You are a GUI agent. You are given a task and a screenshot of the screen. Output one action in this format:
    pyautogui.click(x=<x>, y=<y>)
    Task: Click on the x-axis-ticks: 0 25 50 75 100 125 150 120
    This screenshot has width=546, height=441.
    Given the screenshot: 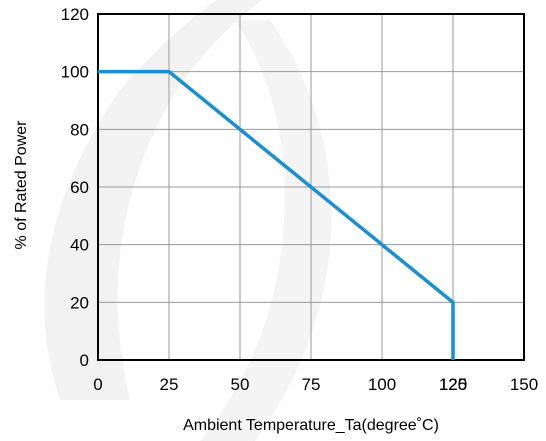 What is the action you would take?
    pyautogui.click(x=315, y=384)
    